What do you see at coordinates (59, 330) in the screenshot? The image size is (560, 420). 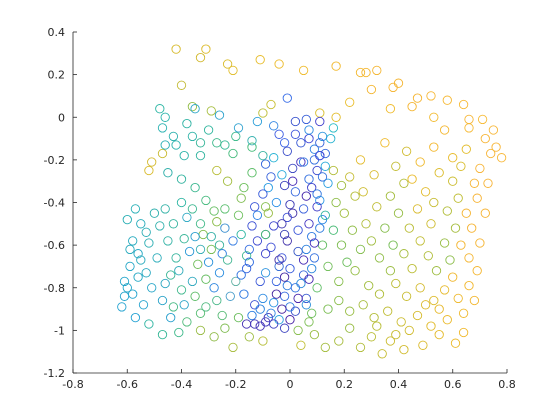 I see `y-tick-label: -1` at bounding box center [59, 330].